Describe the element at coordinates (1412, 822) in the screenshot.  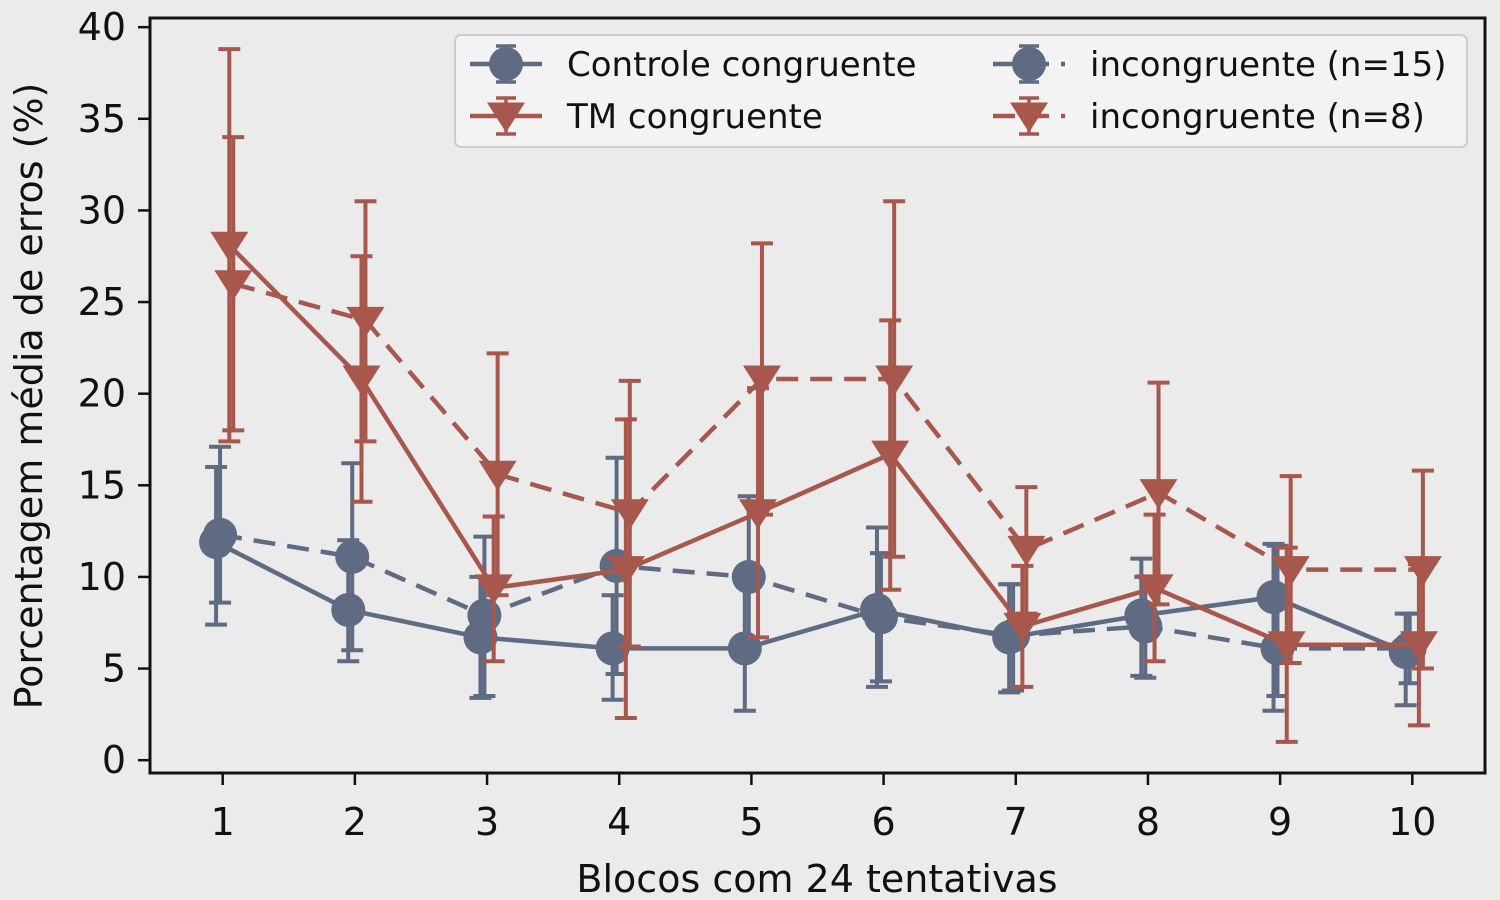
I see `x-tick-label: 10` at that location.